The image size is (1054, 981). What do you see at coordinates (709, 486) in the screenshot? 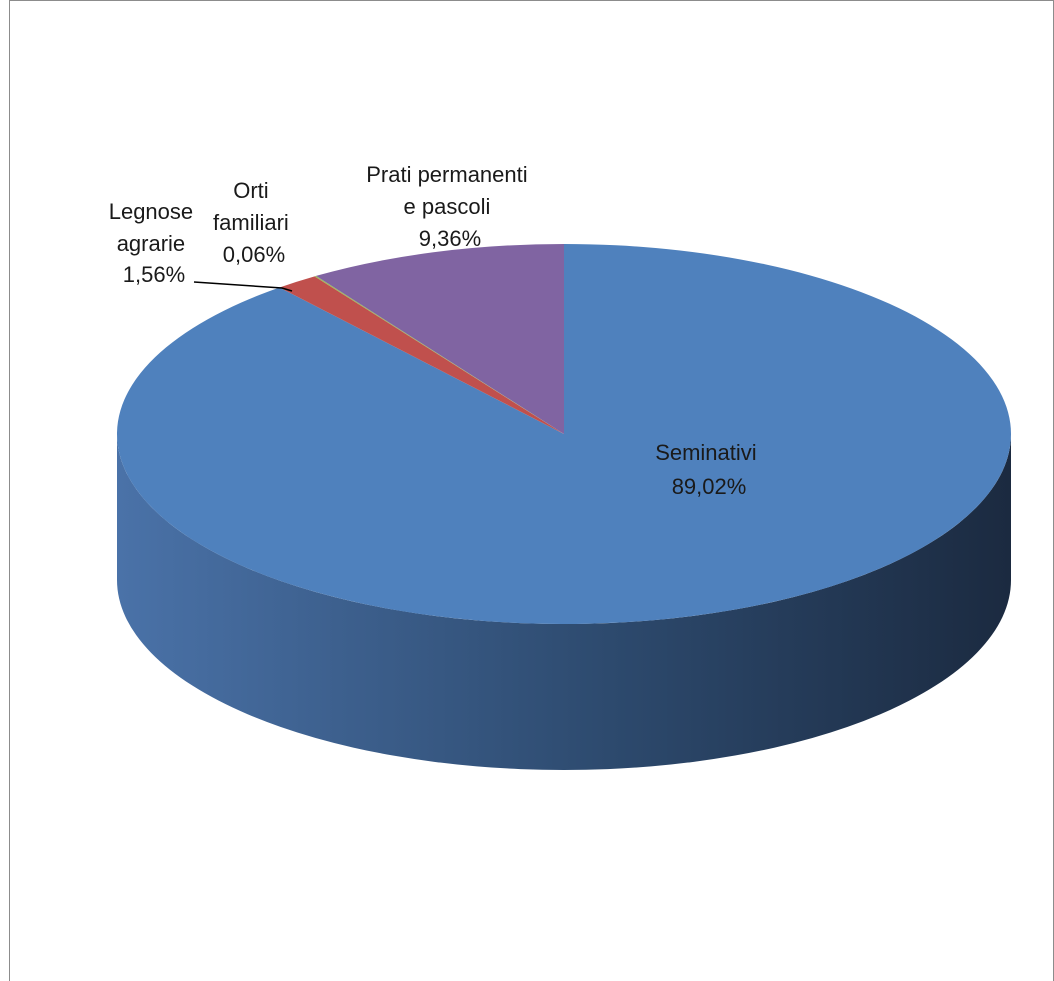
I see `label-seminativi-value: 89,02%` at bounding box center [709, 486].